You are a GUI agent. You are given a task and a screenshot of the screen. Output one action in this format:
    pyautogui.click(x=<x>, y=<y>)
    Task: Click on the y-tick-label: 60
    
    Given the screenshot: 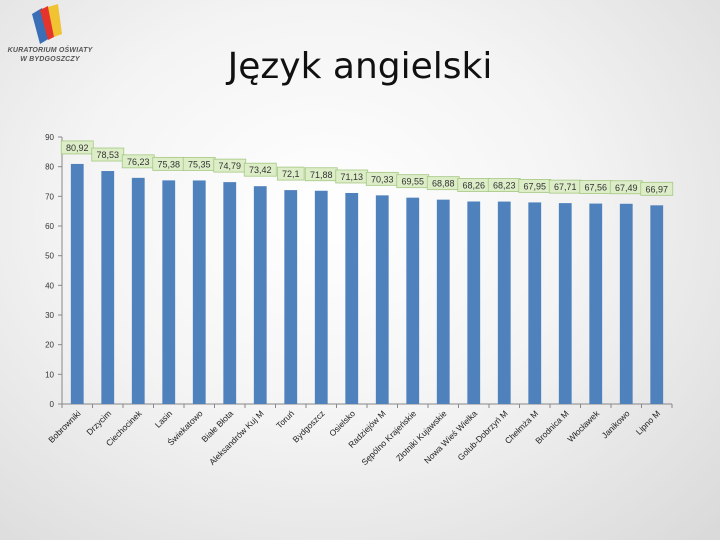 What is the action you would take?
    pyautogui.click(x=49, y=226)
    